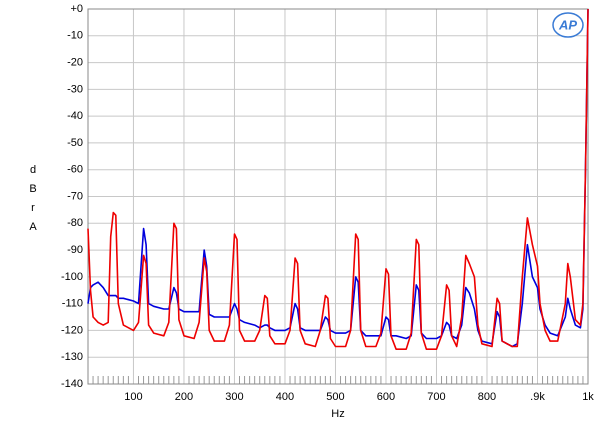 This screenshot has height=431, width=600. Describe the element at coordinates (234, 397) in the screenshot. I see `x-tick-label: 300` at that location.